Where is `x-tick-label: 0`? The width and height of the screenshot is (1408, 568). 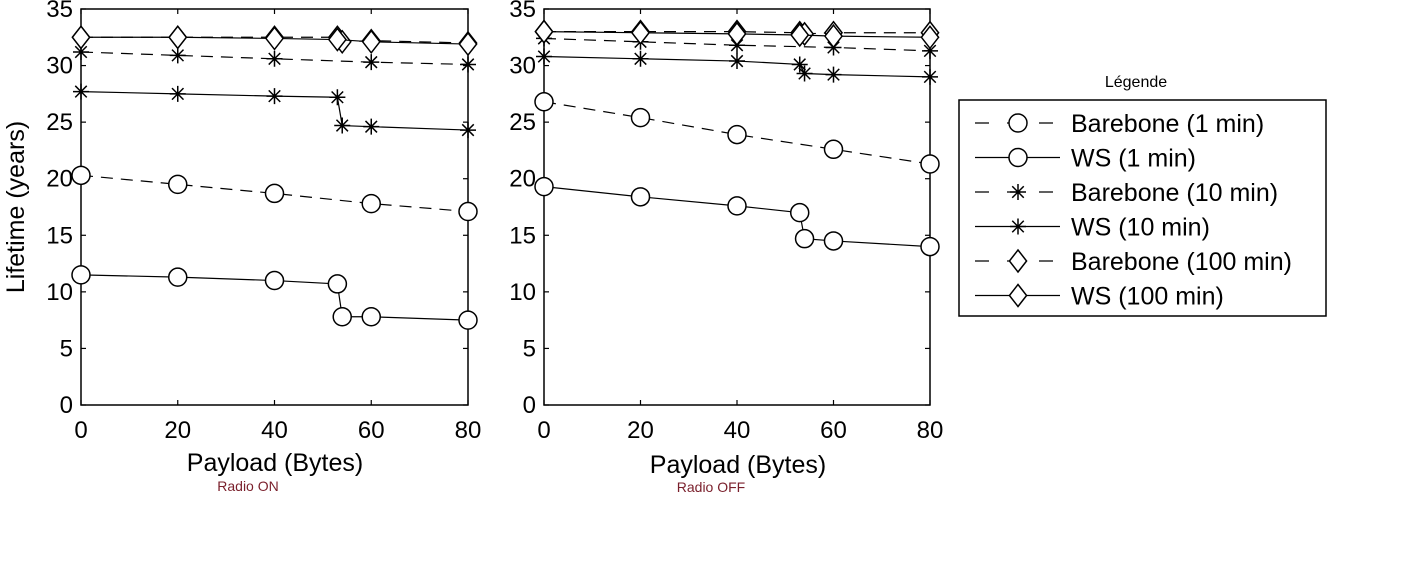 x-tick-label: 0 is located at coordinates (543, 430).